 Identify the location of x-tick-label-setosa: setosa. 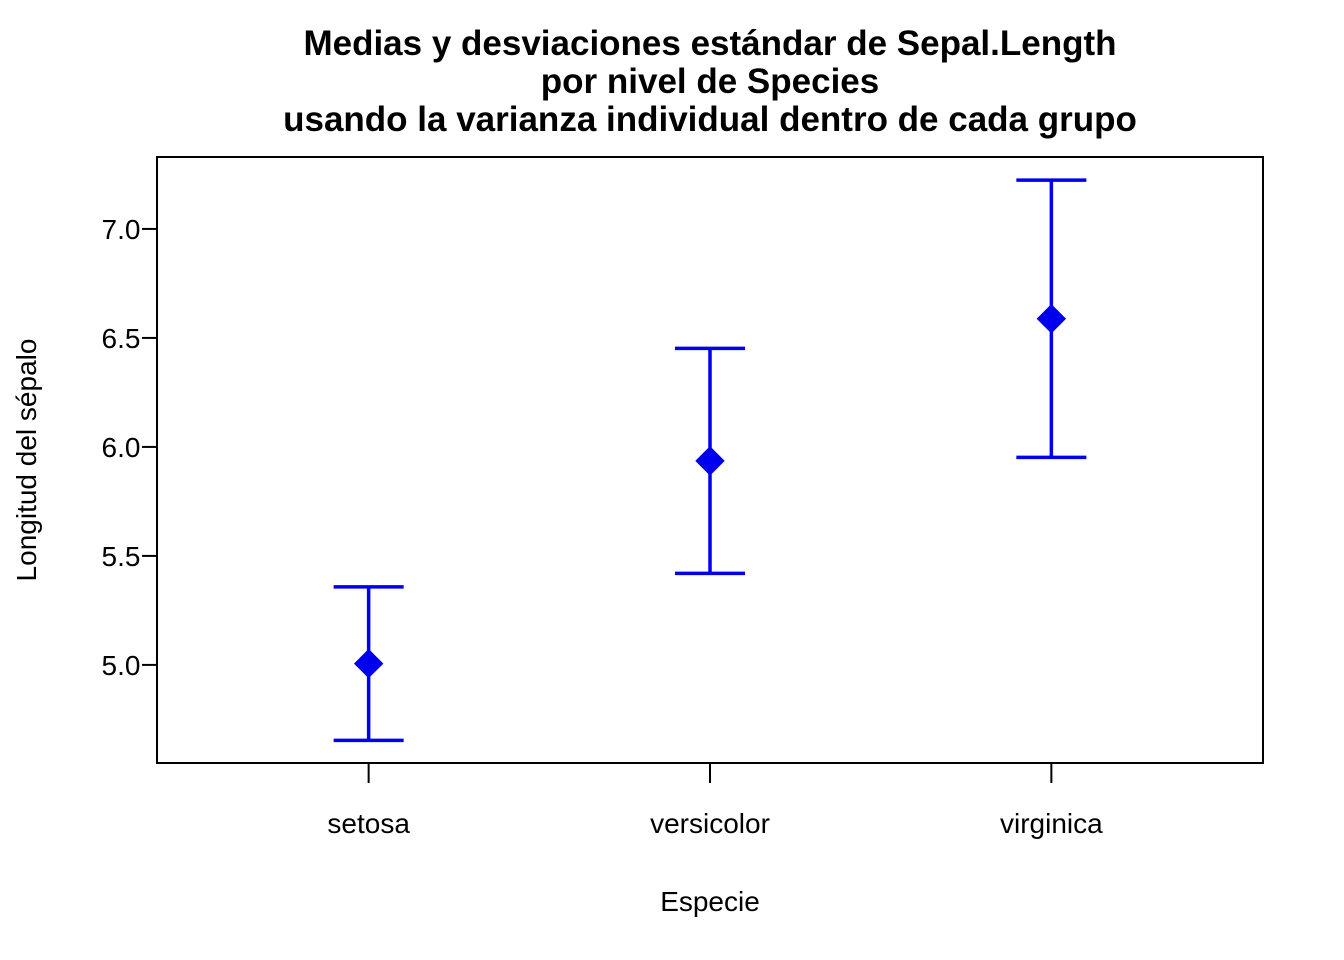
(368, 823).